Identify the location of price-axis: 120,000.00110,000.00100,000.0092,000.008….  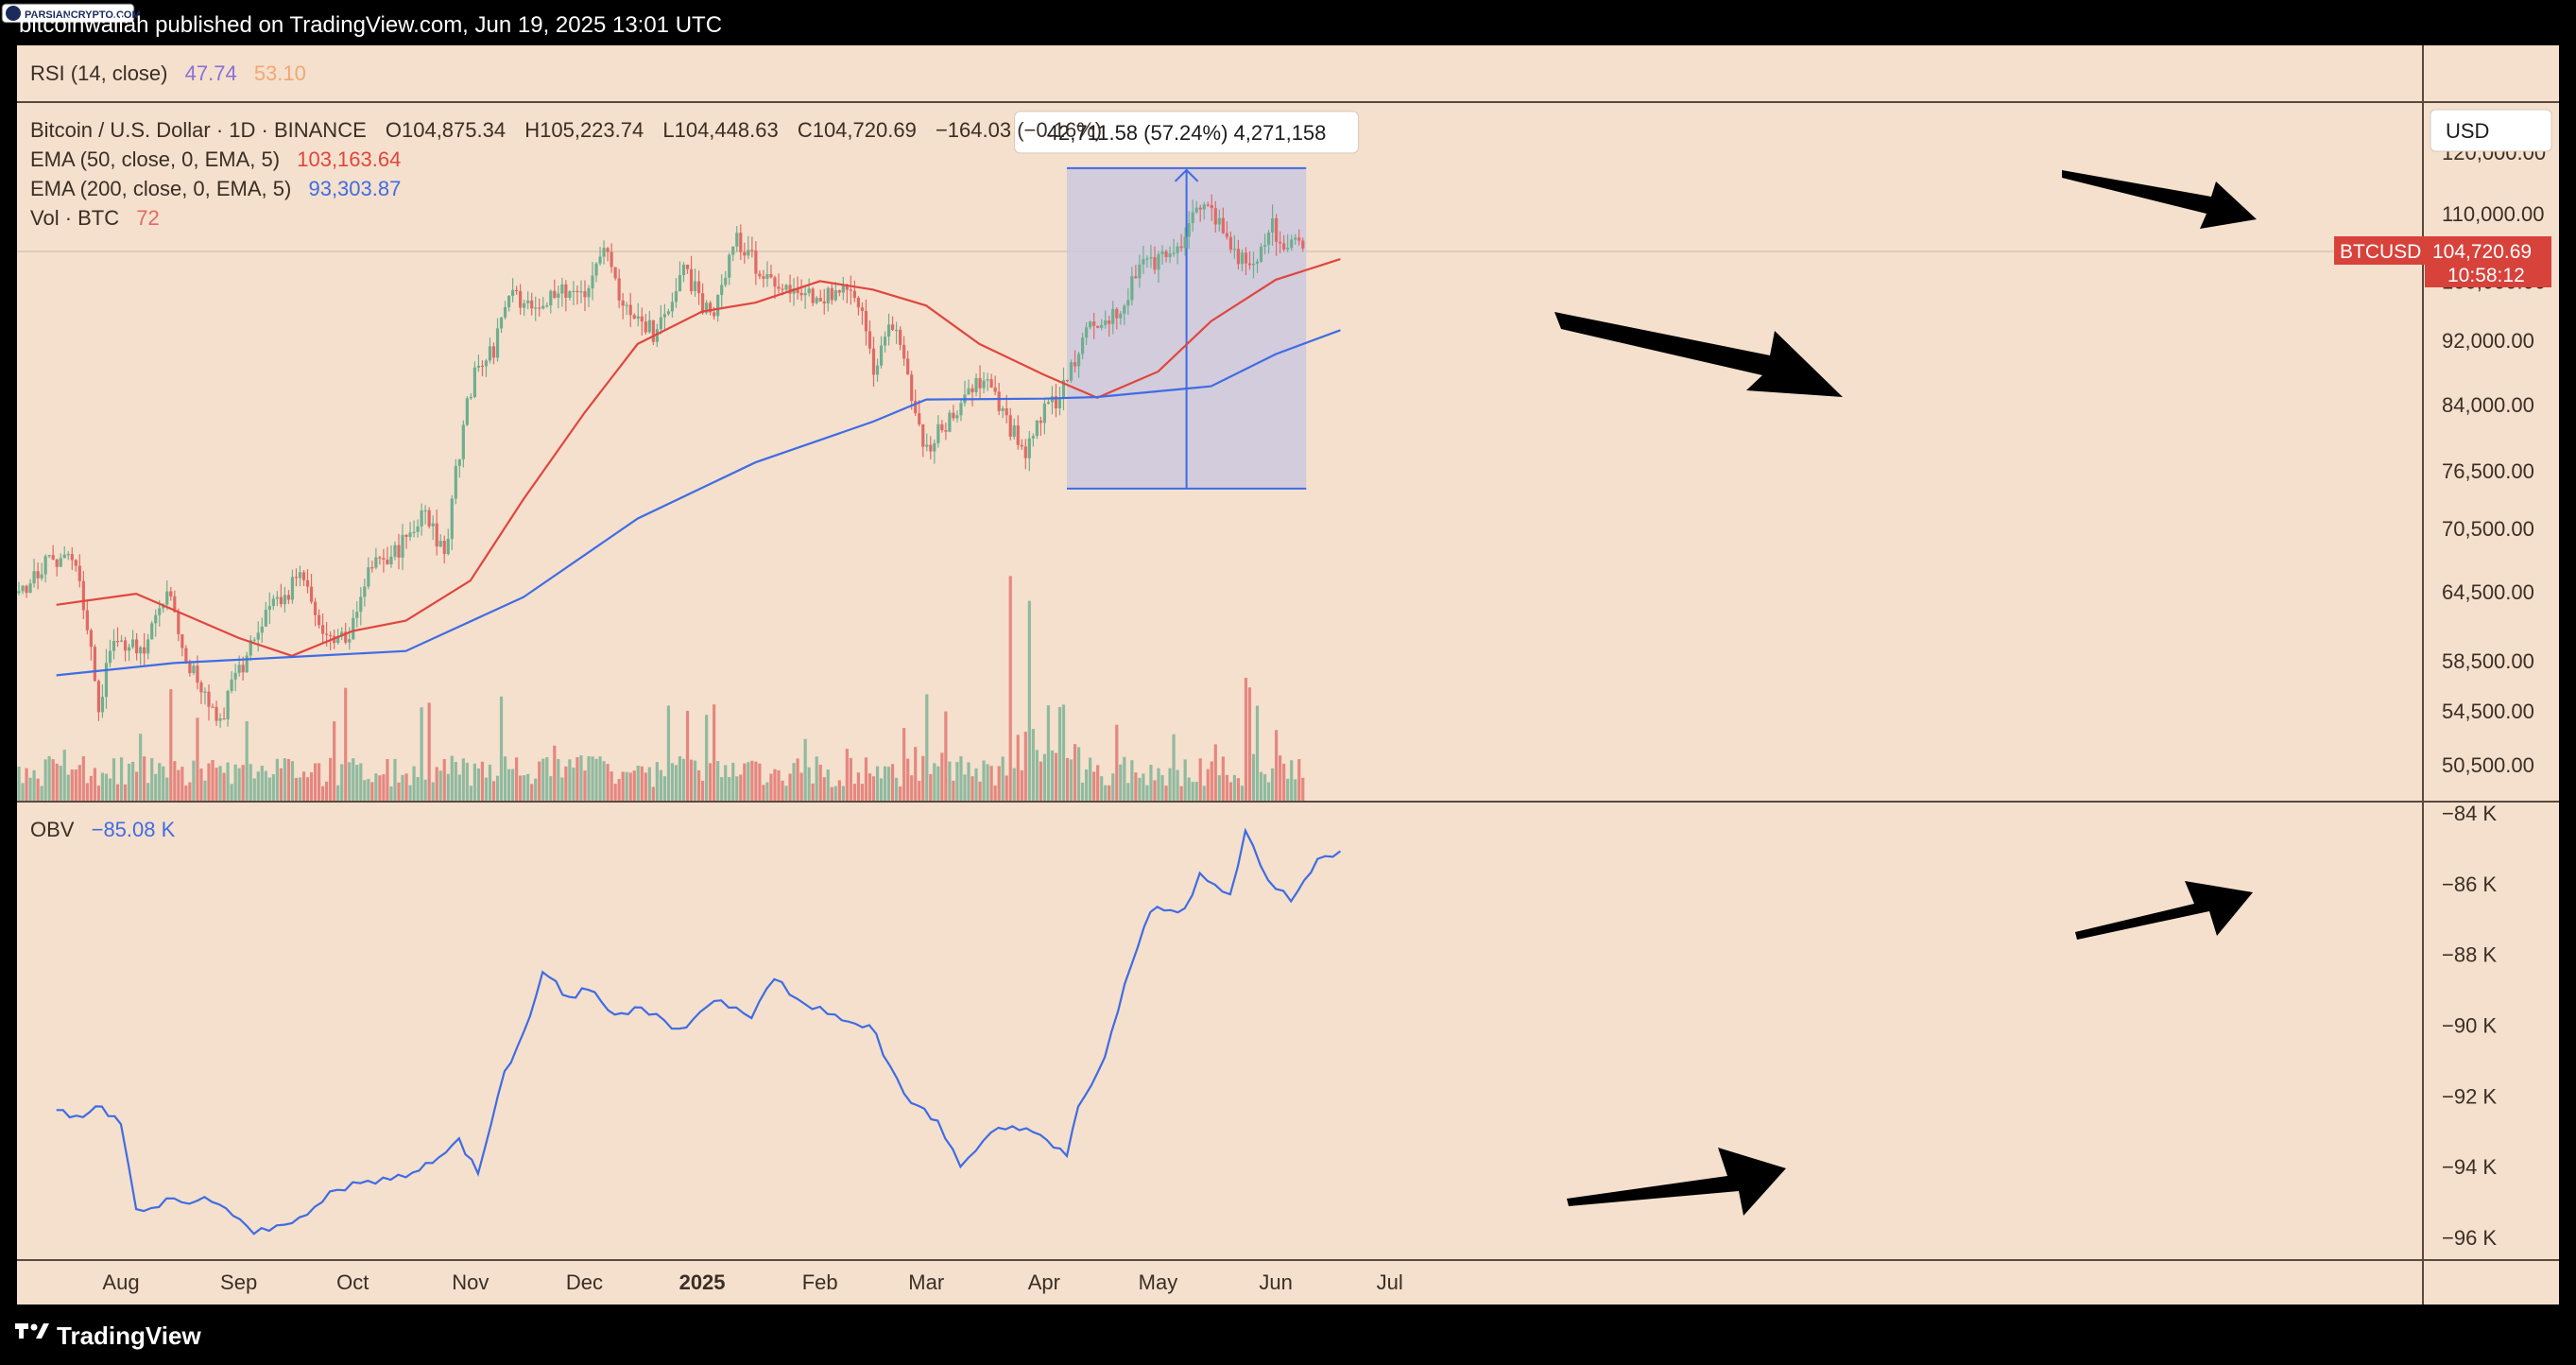
(2494, 459).